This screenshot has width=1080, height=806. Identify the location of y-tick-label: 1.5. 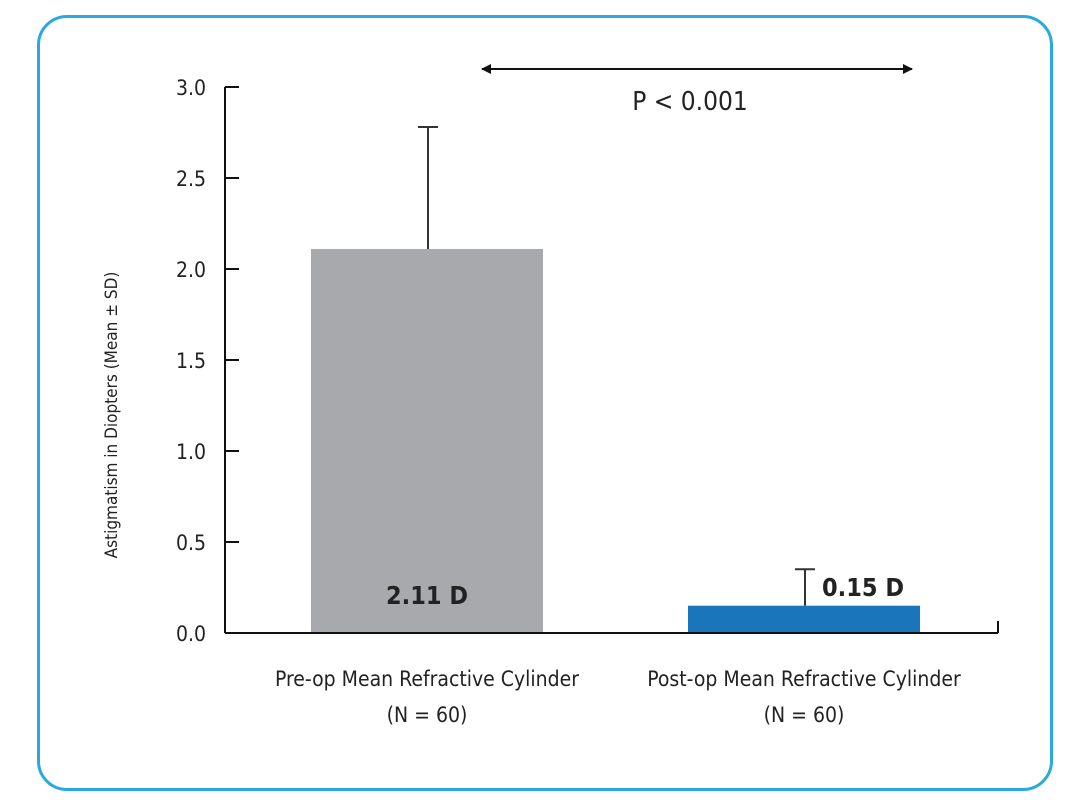
(191, 361).